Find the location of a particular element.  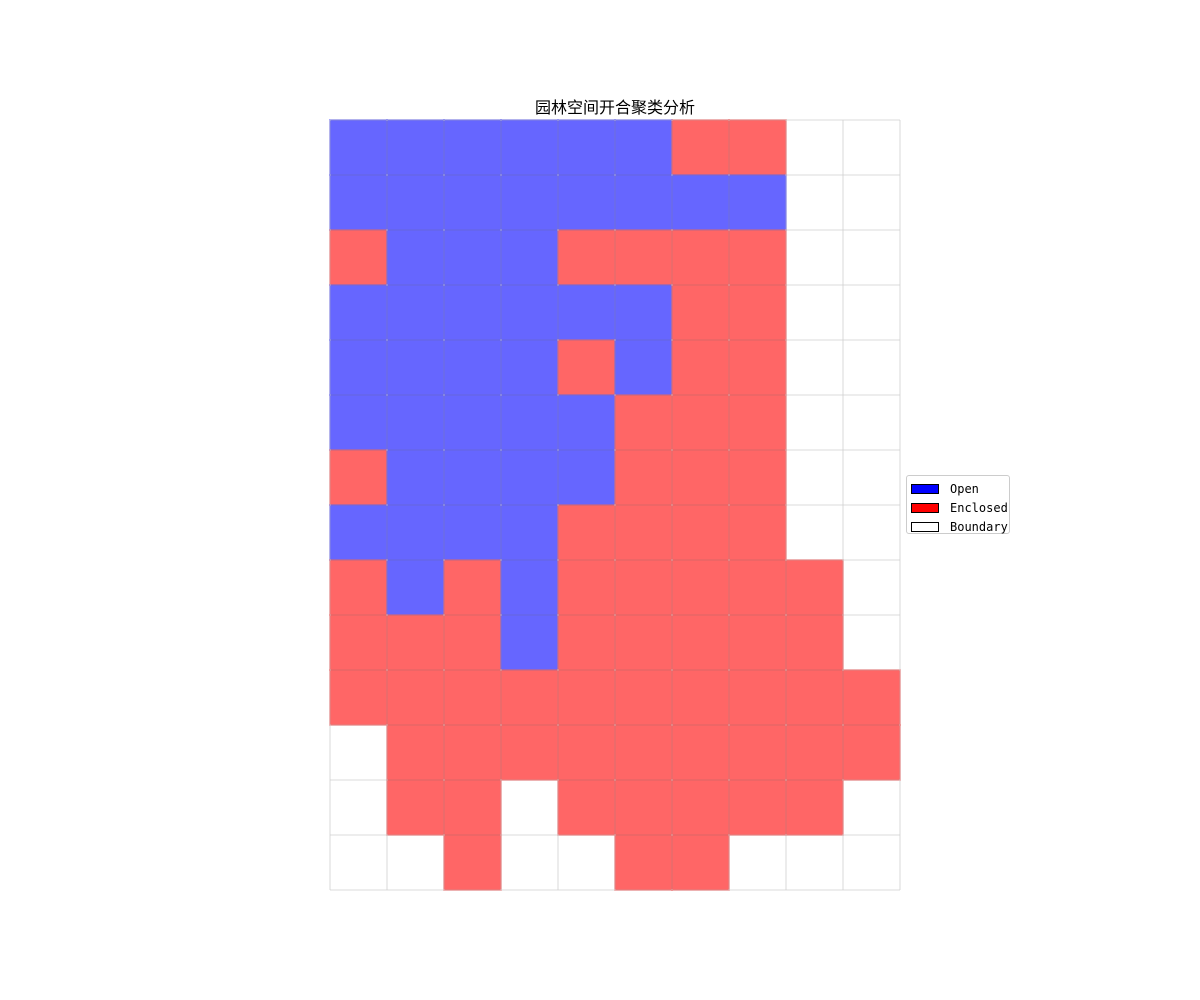

legend-swatch-boundary is located at coordinates (925, 526).